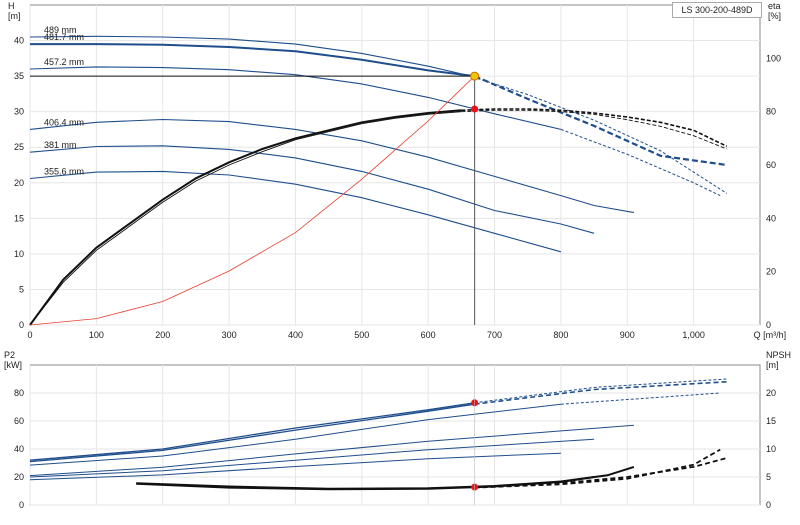 This screenshot has height=525, width=800. I want to click on y-right-tick-label: 15, so click(771, 421).